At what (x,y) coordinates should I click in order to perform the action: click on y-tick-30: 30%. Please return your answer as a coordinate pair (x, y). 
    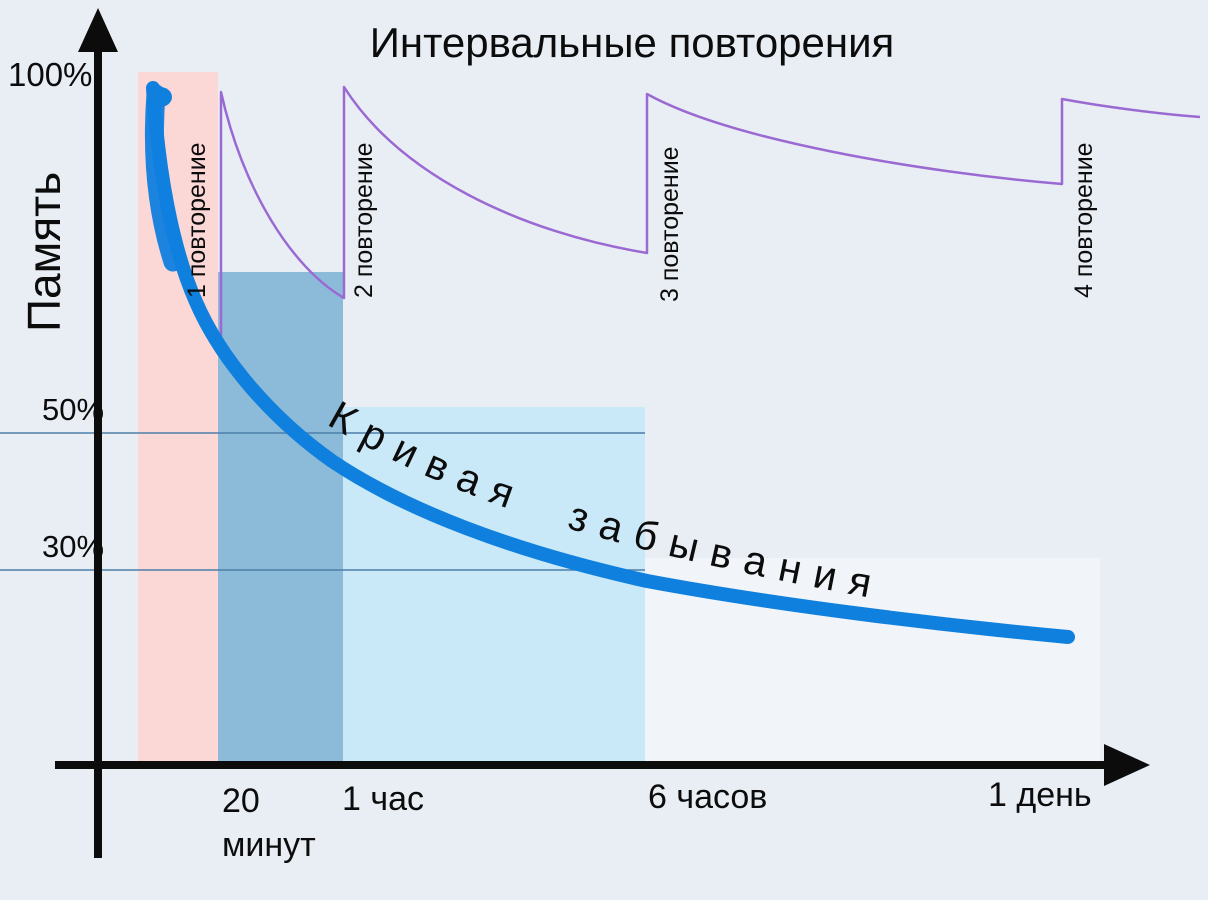
    Looking at the image, I should click on (73, 546).